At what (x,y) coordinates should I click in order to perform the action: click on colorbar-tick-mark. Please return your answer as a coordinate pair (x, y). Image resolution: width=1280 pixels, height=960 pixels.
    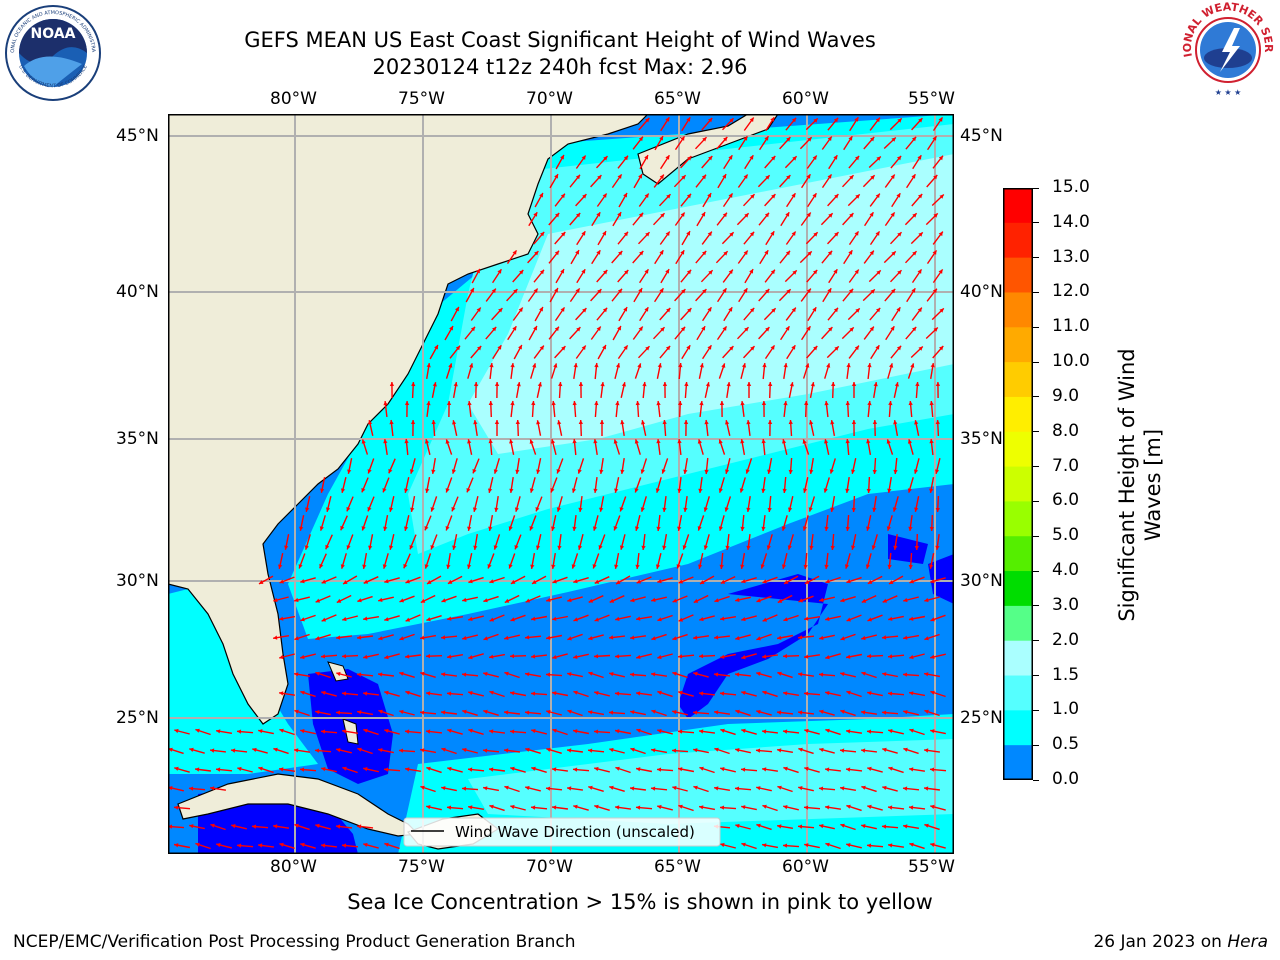
    Looking at the image, I should click on (1036, 606).